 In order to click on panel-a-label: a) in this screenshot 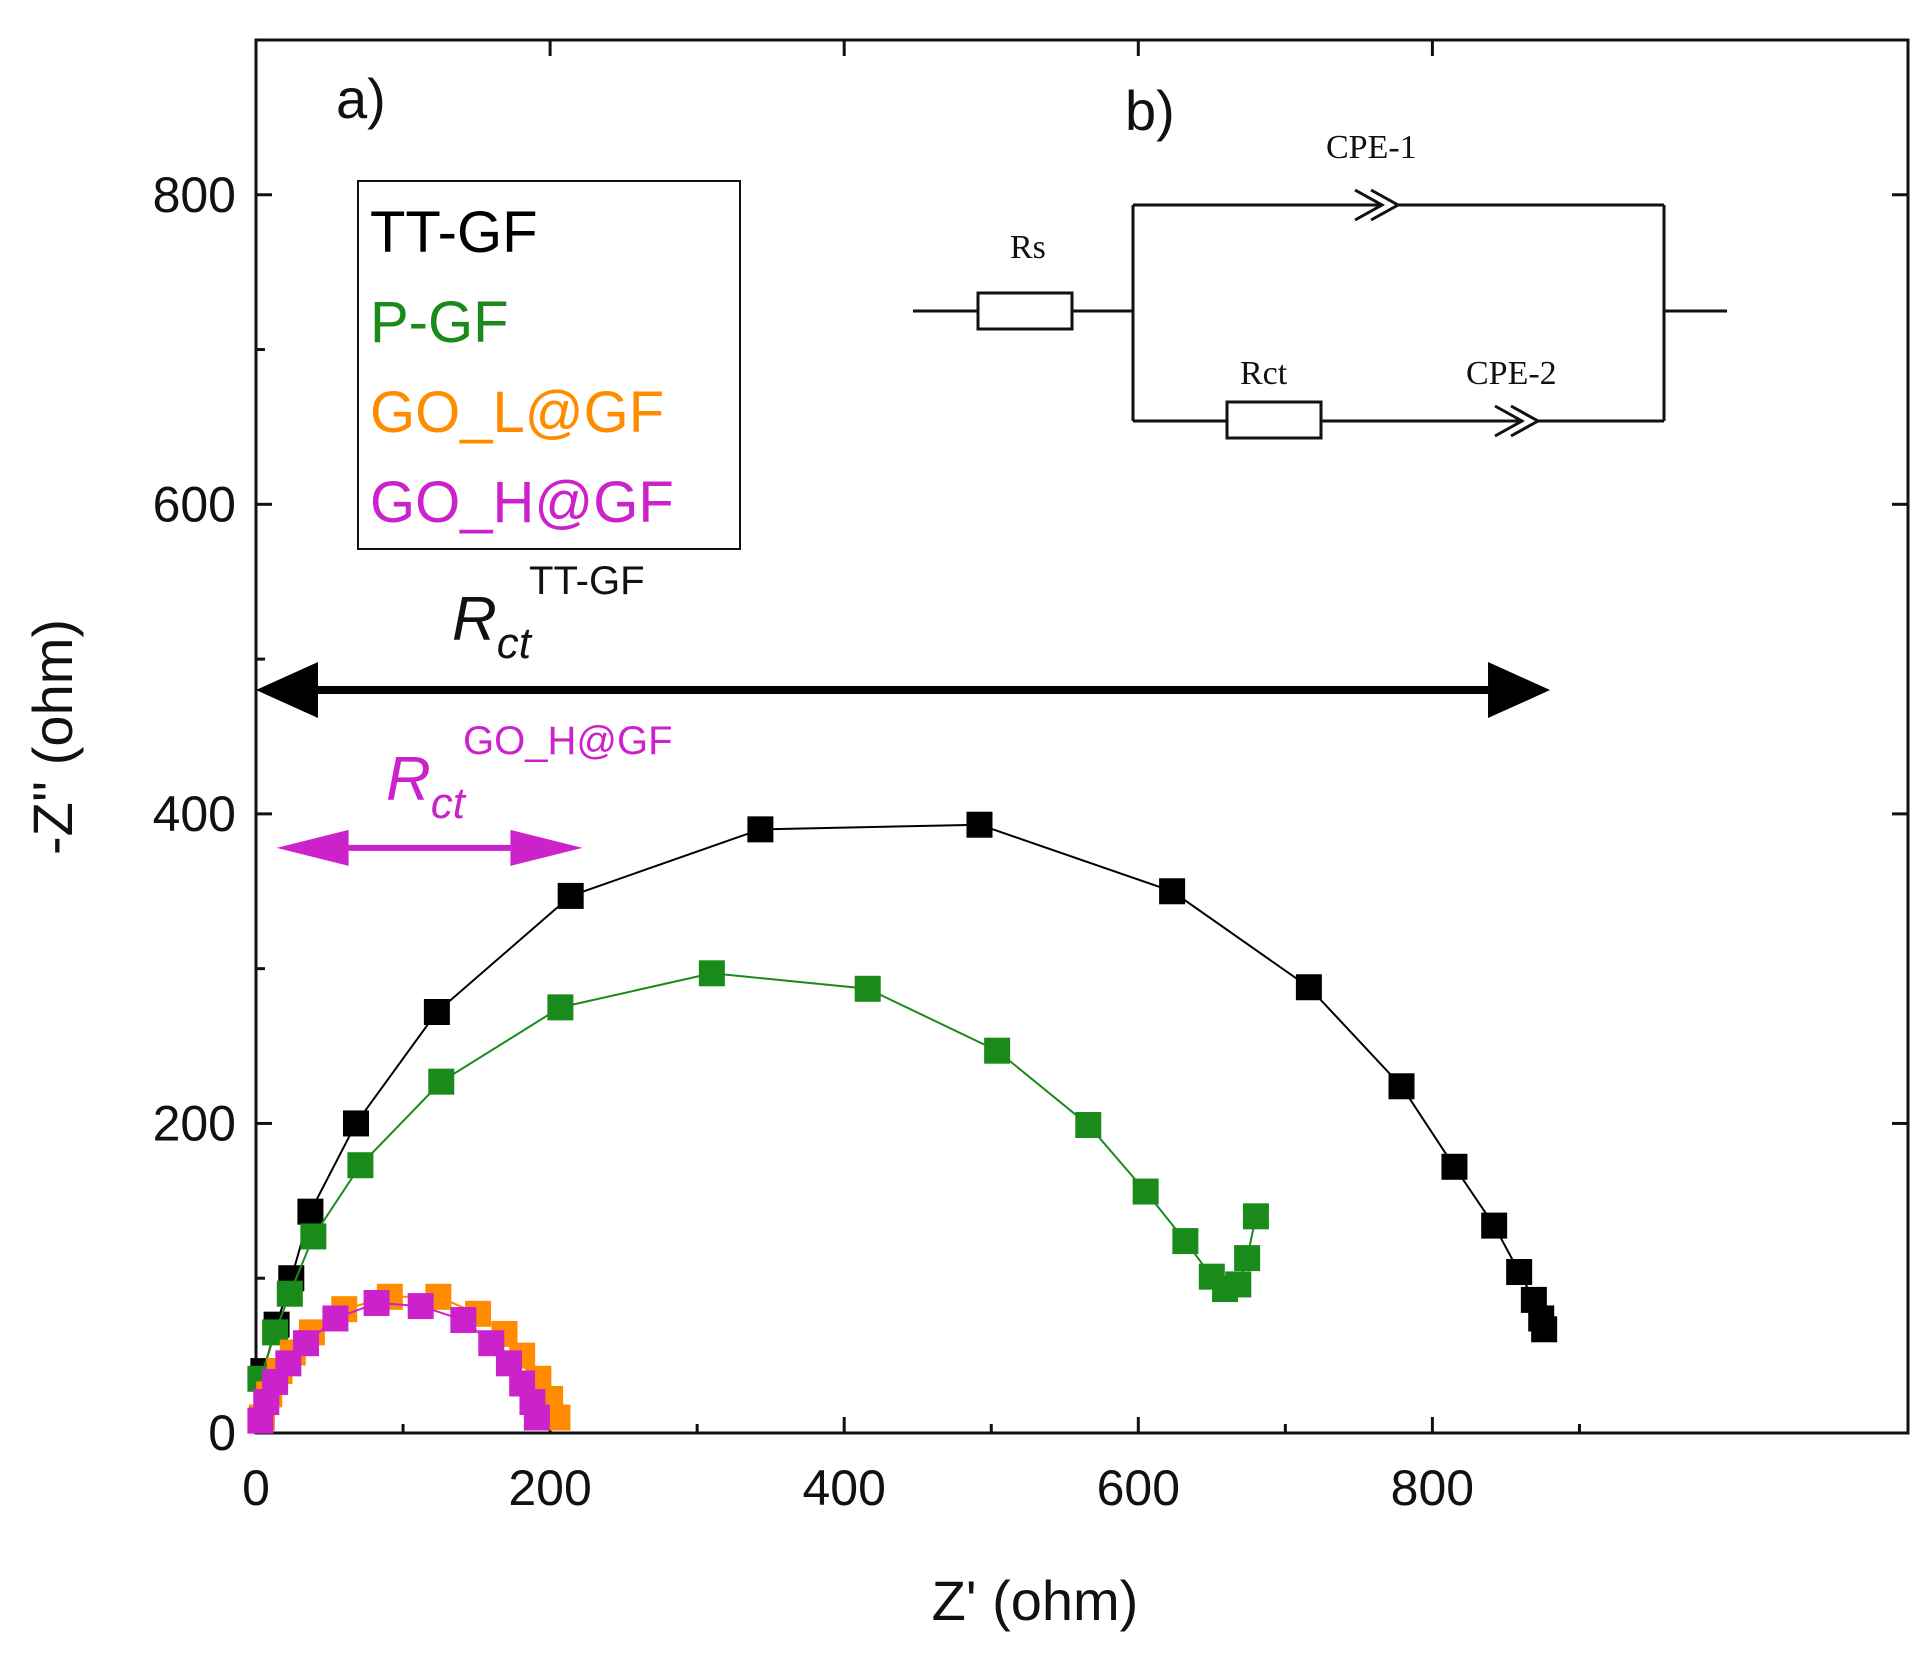, I will do `click(361, 98)`.